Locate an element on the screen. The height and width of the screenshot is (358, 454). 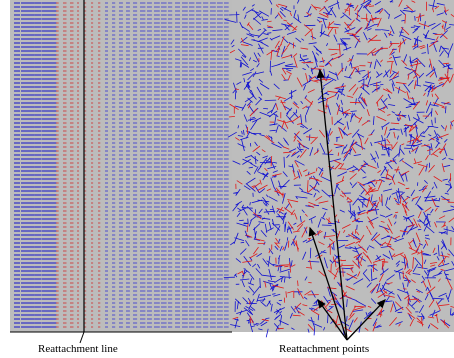
reattachment-line-label: Reattachment line is located at coordinates (78, 349).